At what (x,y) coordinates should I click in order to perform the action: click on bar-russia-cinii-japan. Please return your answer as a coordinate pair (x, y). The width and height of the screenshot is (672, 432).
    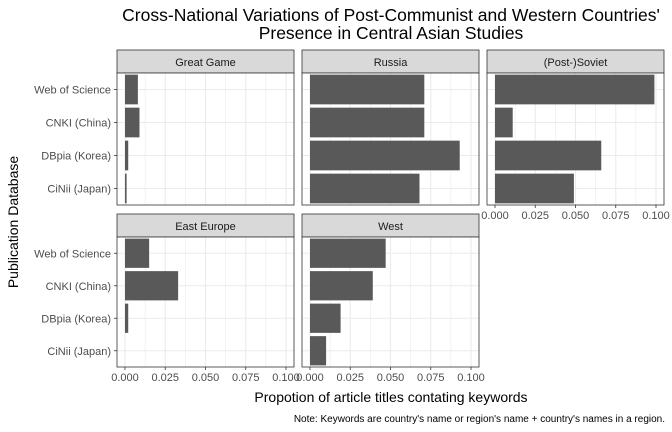
    Looking at the image, I should click on (365, 188).